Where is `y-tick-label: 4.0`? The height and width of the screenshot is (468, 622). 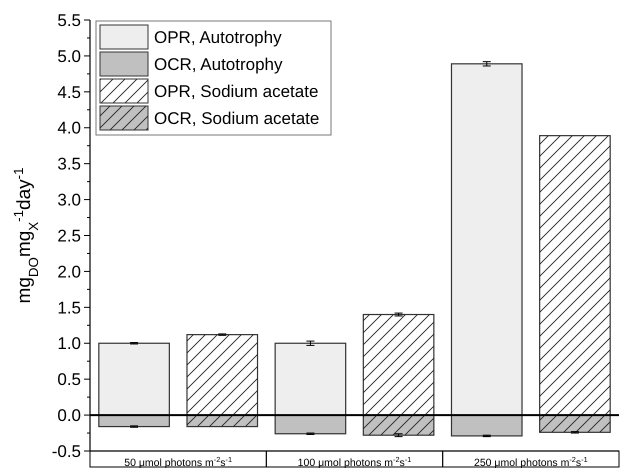 y-tick-label: 4.0 is located at coordinates (69, 128).